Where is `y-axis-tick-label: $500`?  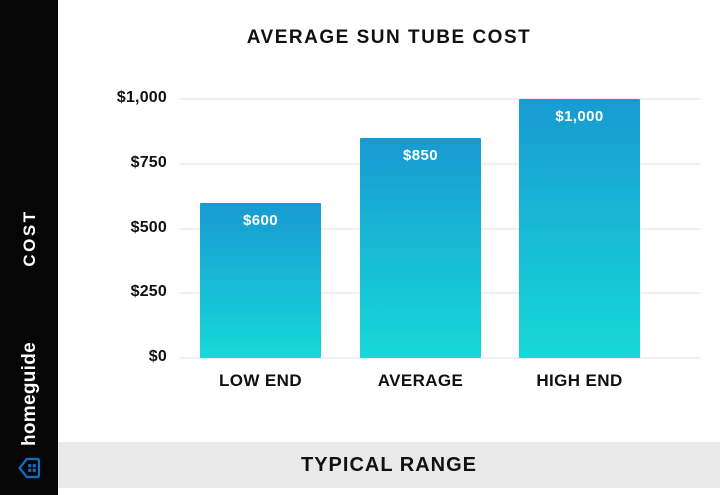
y-axis-tick-label: $500 is located at coordinates (148, 227).